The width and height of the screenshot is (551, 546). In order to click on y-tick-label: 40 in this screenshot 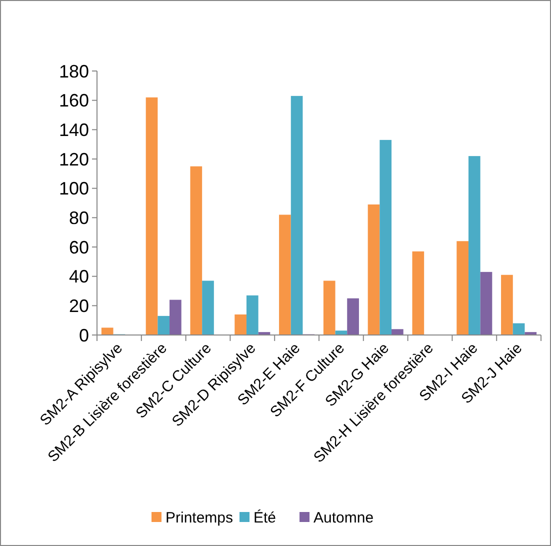, I will do `click(78, 276)`.